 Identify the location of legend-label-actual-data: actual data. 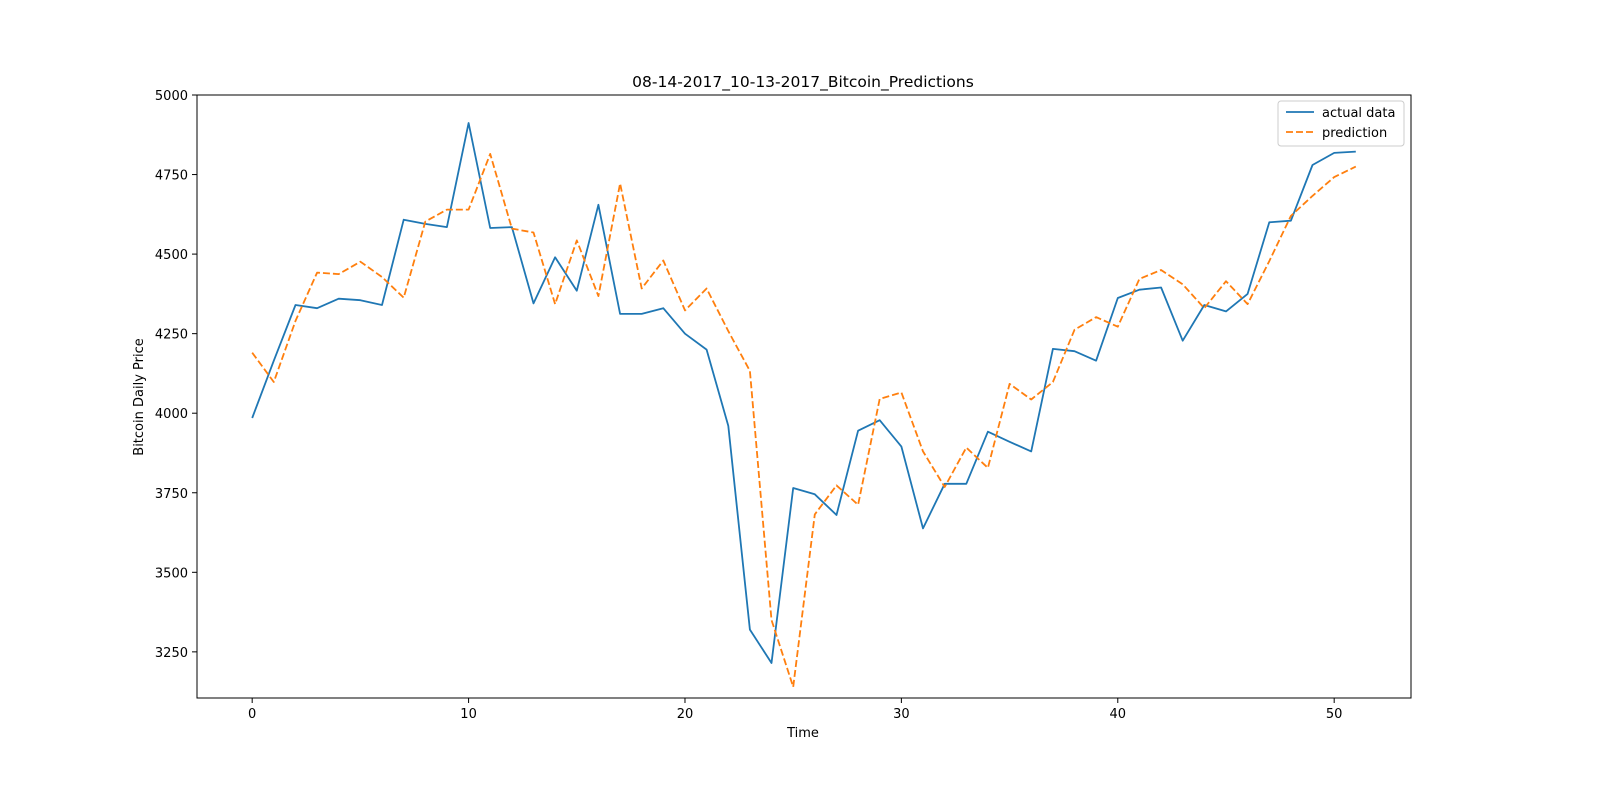
(1358, 113).